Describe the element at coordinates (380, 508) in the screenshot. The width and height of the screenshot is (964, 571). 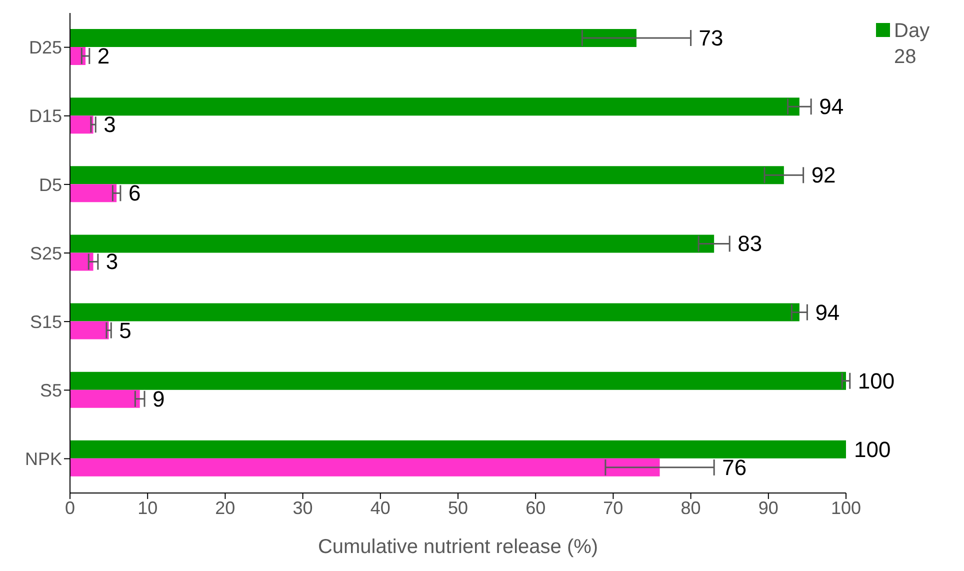
I see `x-tick-label: 40` at that location.